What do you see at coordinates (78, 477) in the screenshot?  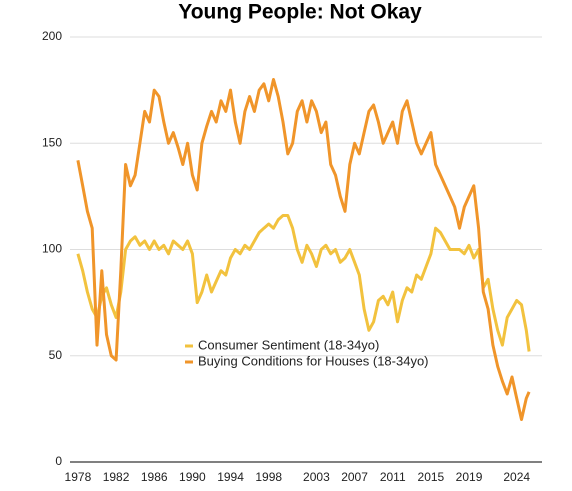 I see `x-tick-label: 1978` at bounding box center [78, 477].